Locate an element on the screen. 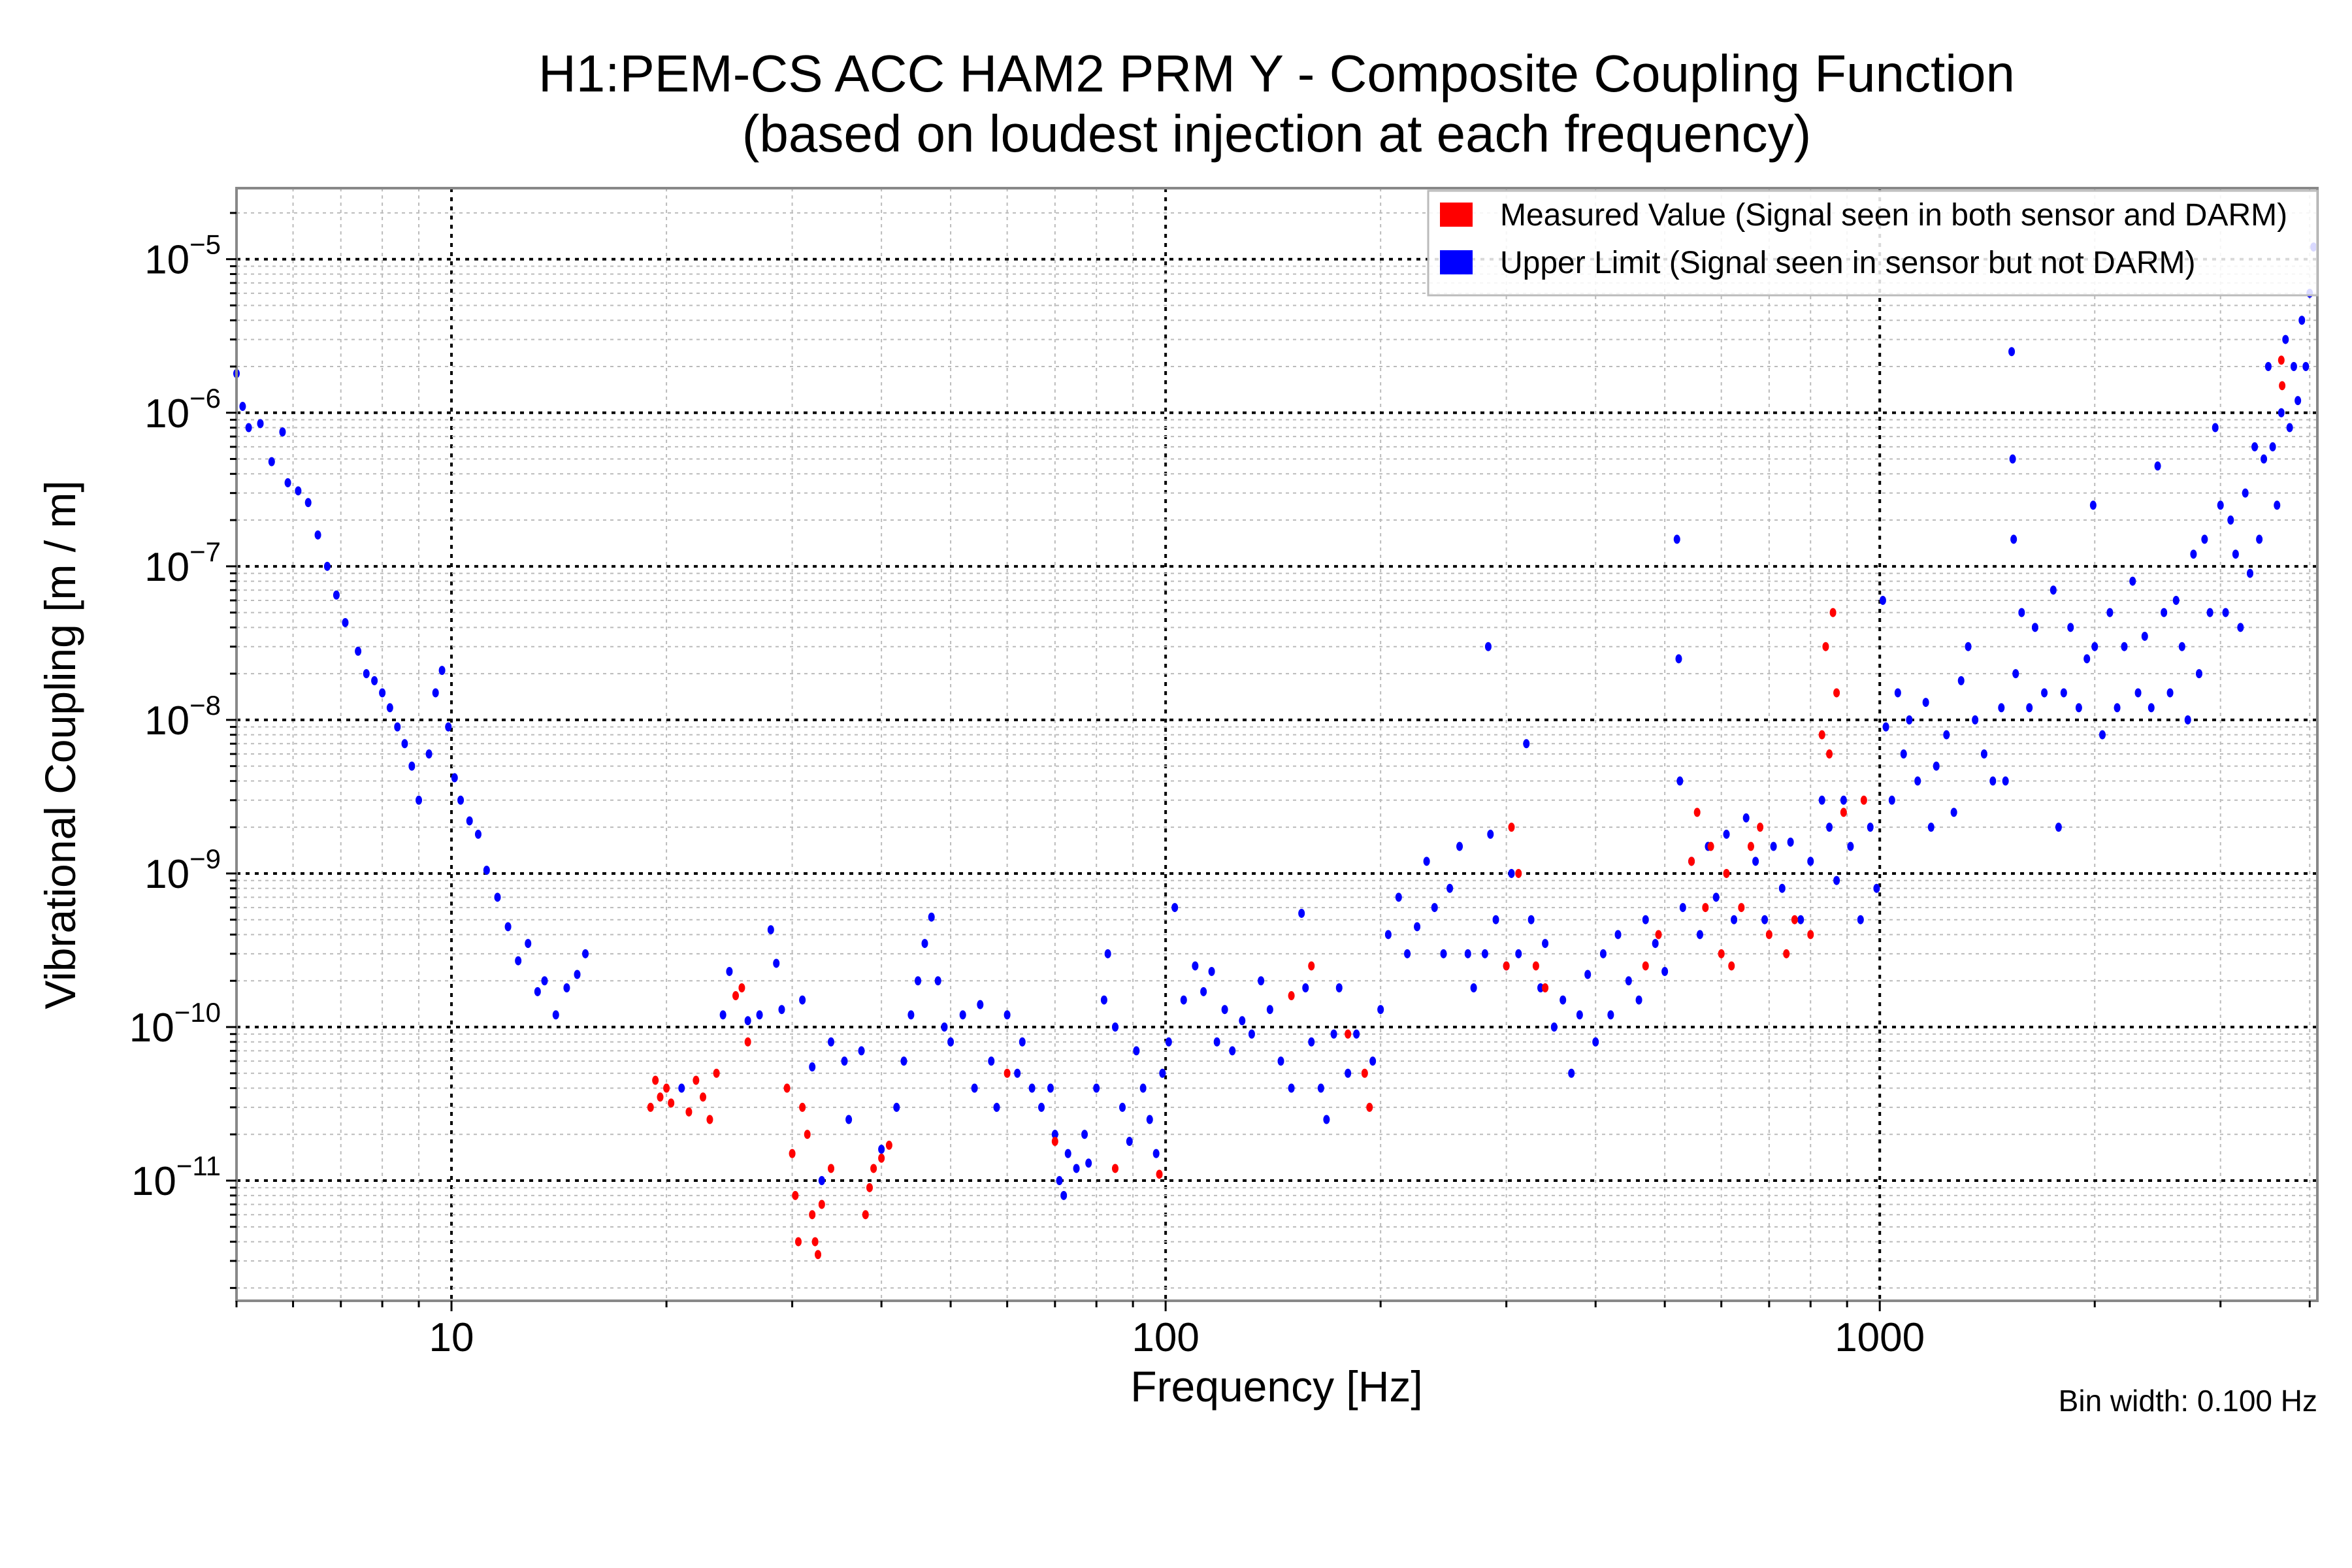 Image resolution: width=2352 pixels, height=1568 pixels. bin-width-annotation: Bin width: 0.100 Hz is located at coordinates (2188, 1401).